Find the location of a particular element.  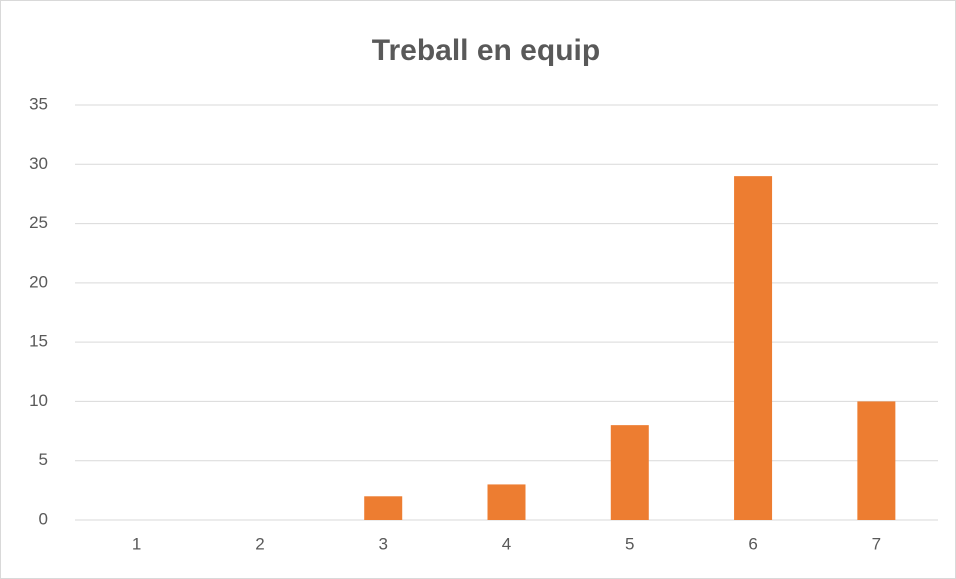

x-tick-label: 2 is located at coordinates (259, 543).